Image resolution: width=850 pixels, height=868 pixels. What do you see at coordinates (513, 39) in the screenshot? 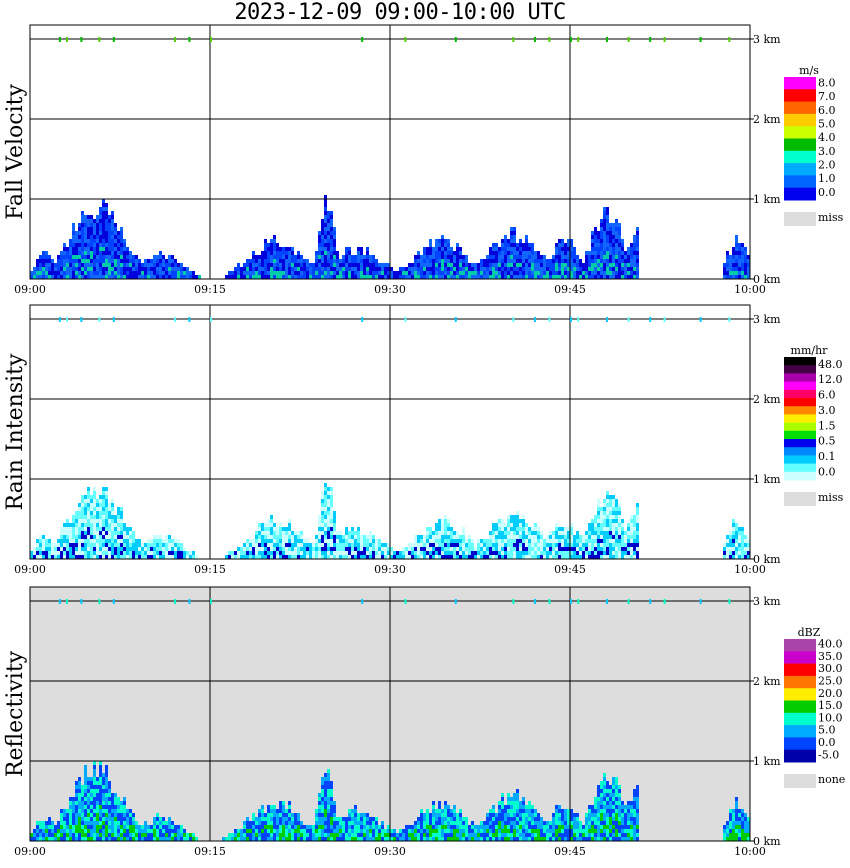
I see `top-marker` at bounding box center [513, 39].